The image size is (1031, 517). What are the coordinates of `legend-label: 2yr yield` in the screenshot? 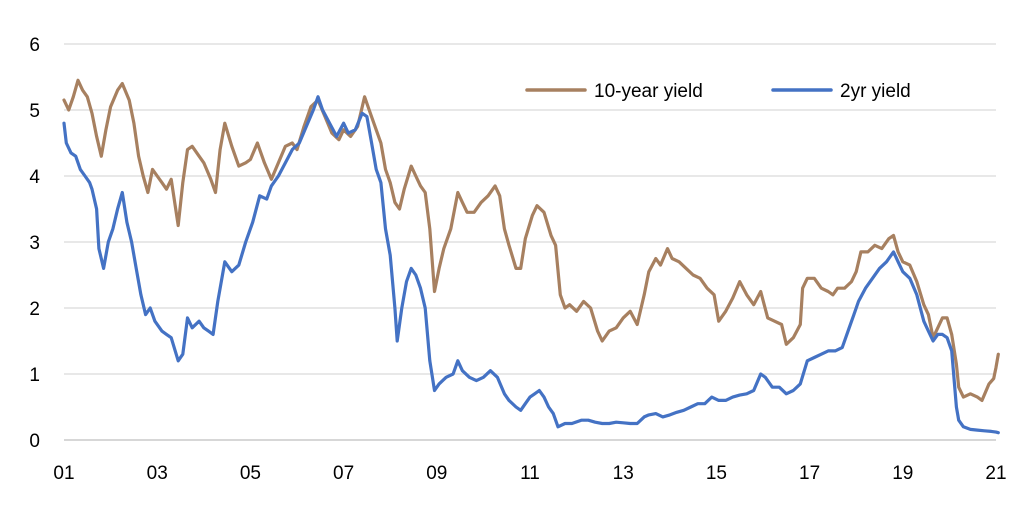 It's located at (875, 91).